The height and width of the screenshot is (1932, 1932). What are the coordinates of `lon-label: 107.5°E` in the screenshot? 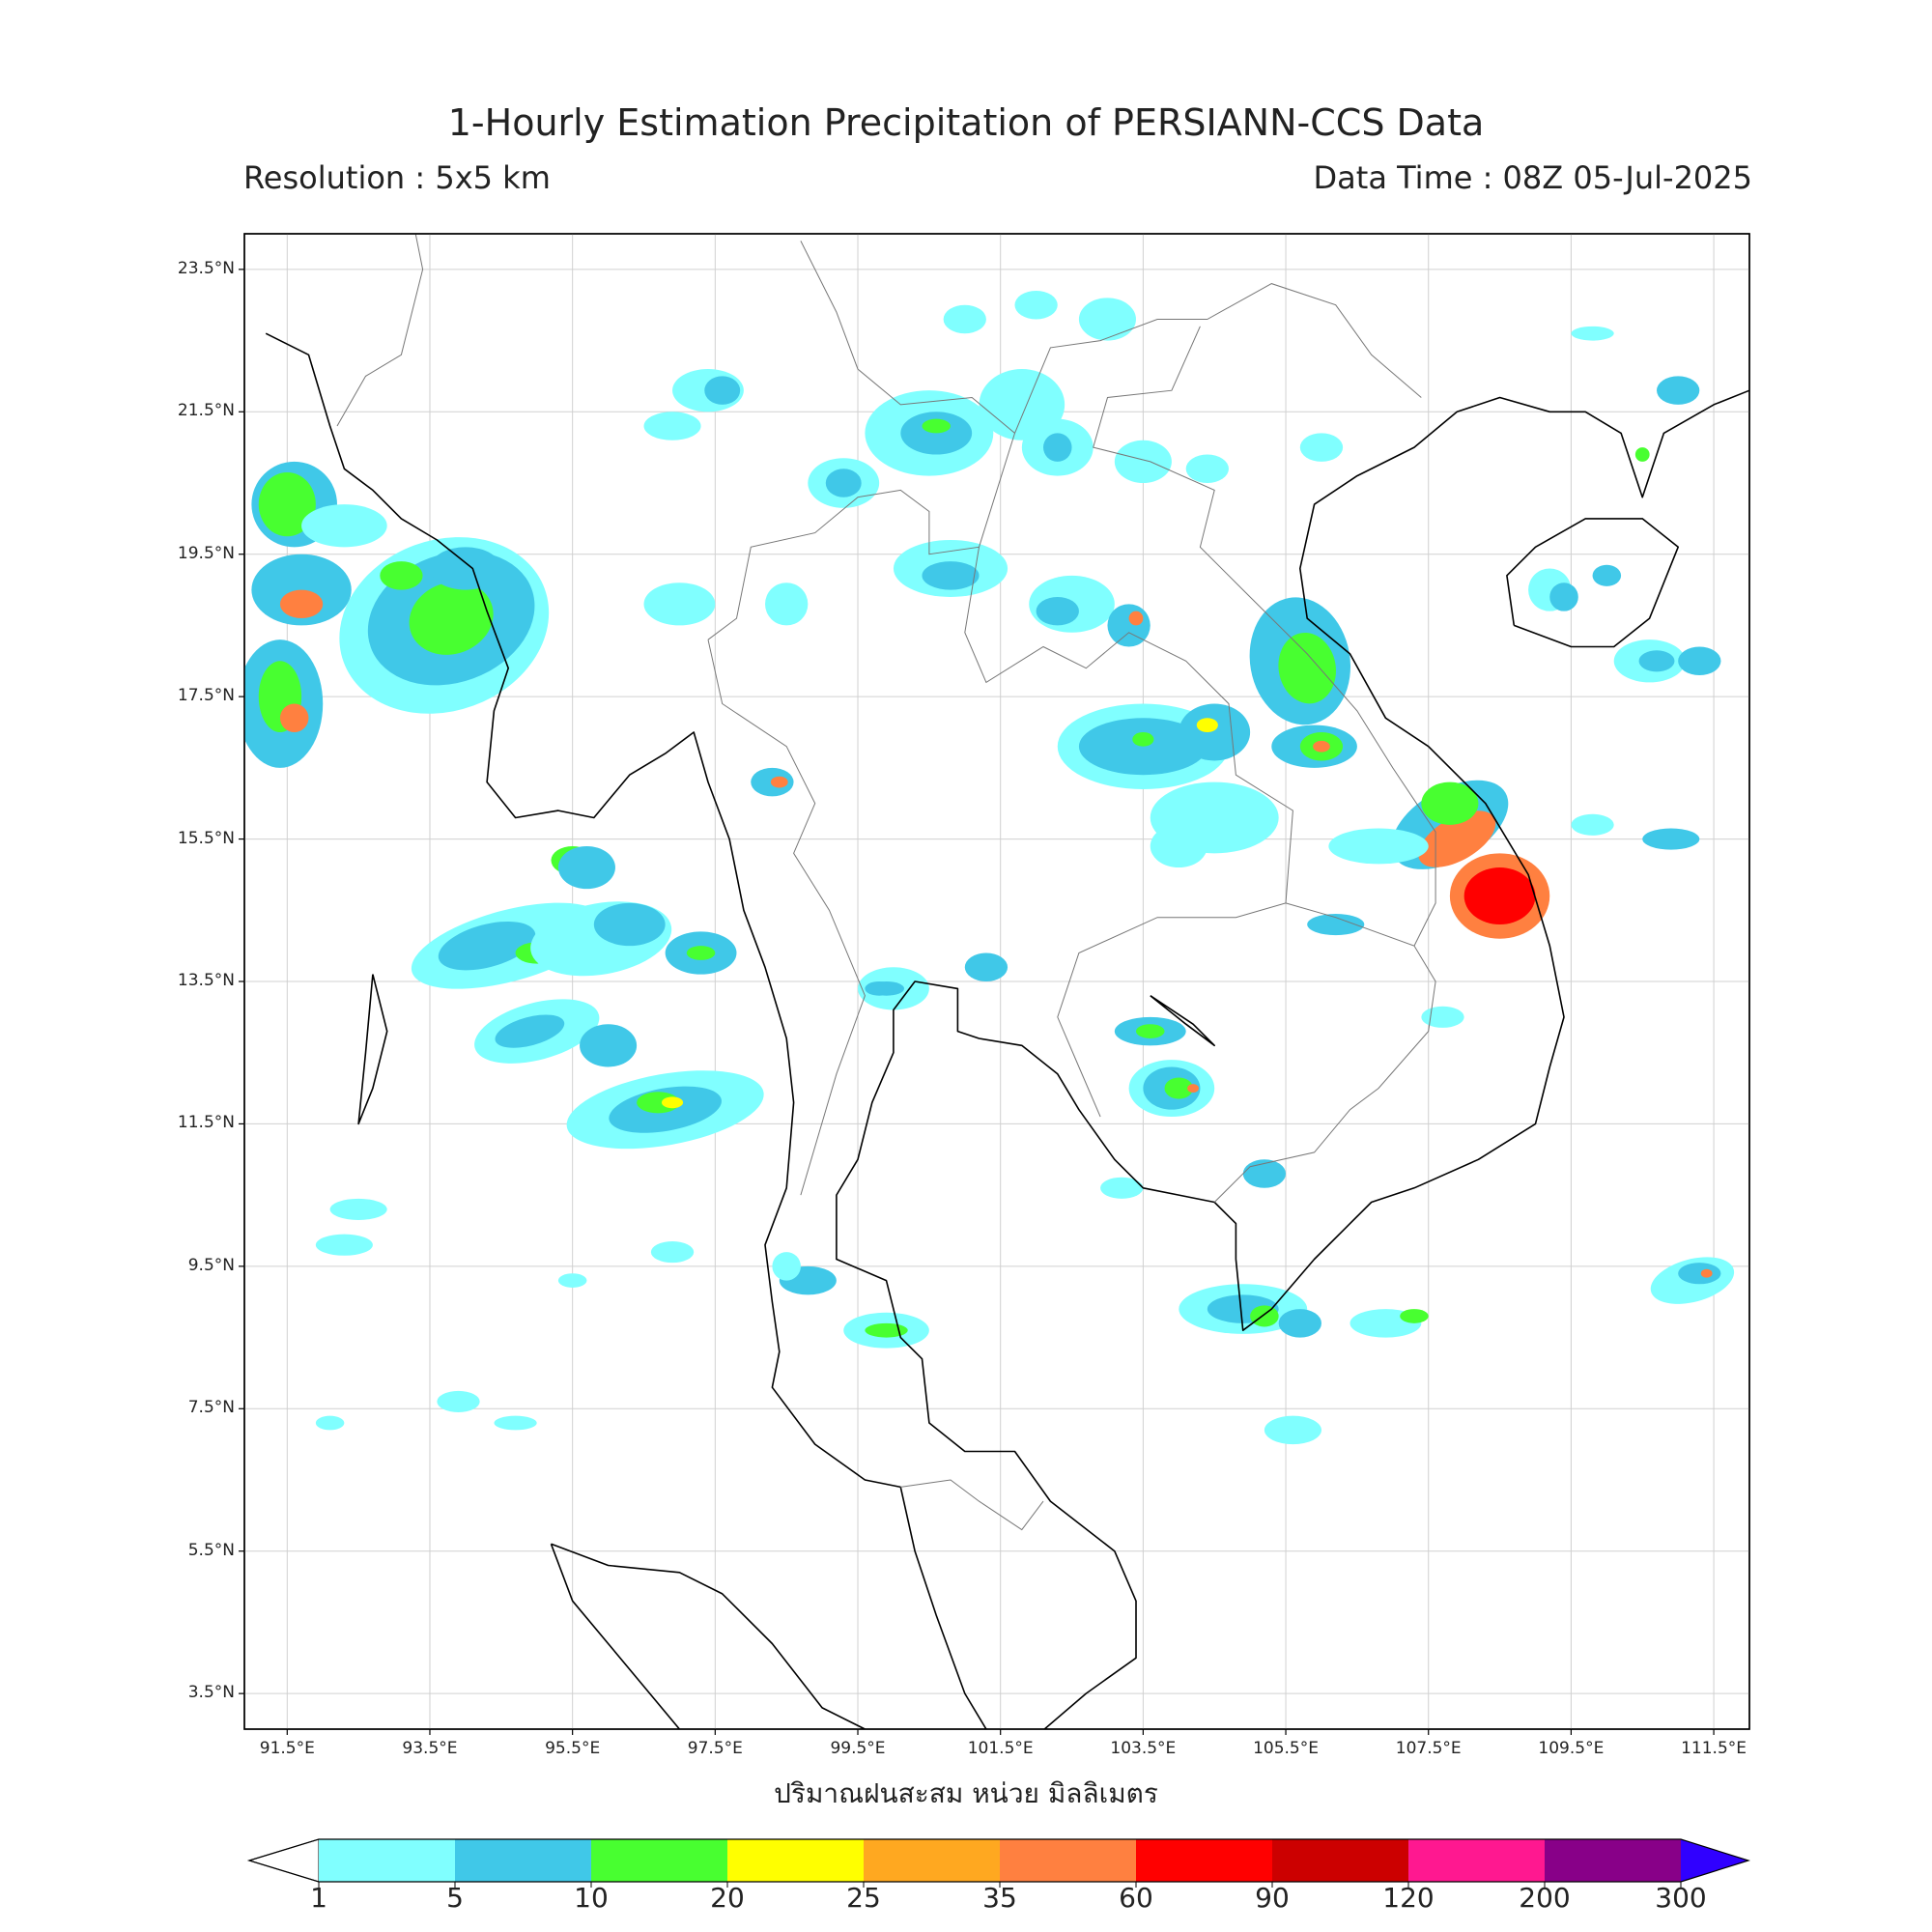 It's located at (1428, 1748).